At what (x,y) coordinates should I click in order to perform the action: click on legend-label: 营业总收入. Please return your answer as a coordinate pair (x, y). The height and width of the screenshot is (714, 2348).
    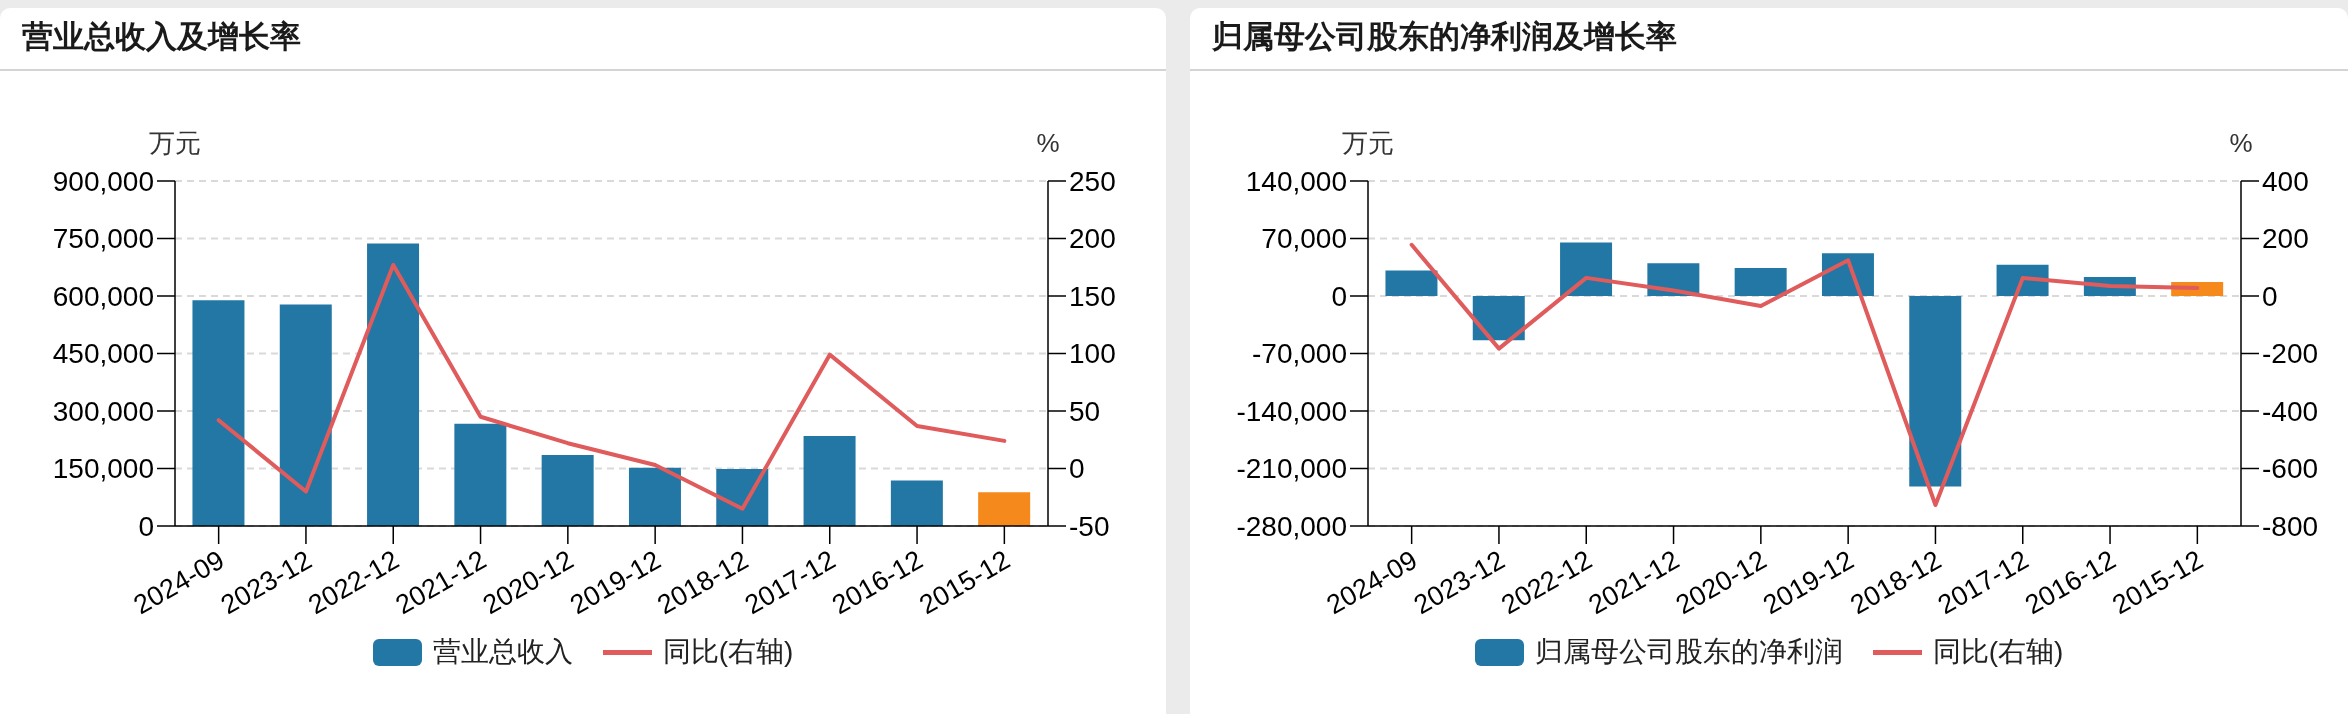
    Looking at the image, I should click on (502, 652).